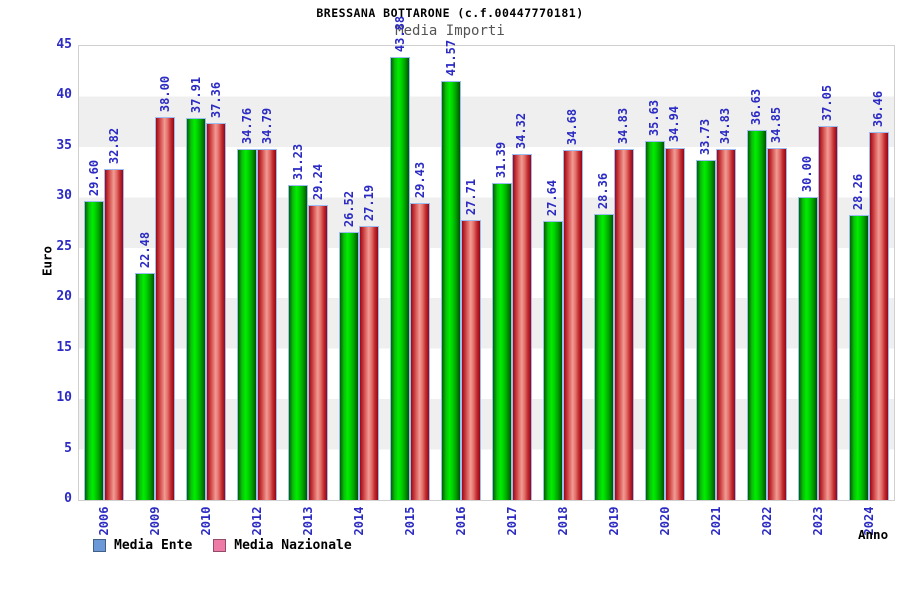 The height and width of the screenshot is (600, 900). I want to click on y-tick-label: 25, so click(64, 246).